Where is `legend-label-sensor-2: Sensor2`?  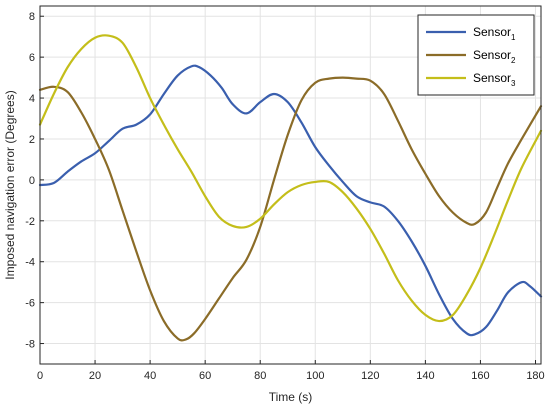
legend-label-sensor-2: Sensor2 is located at coordinates (494, 56).